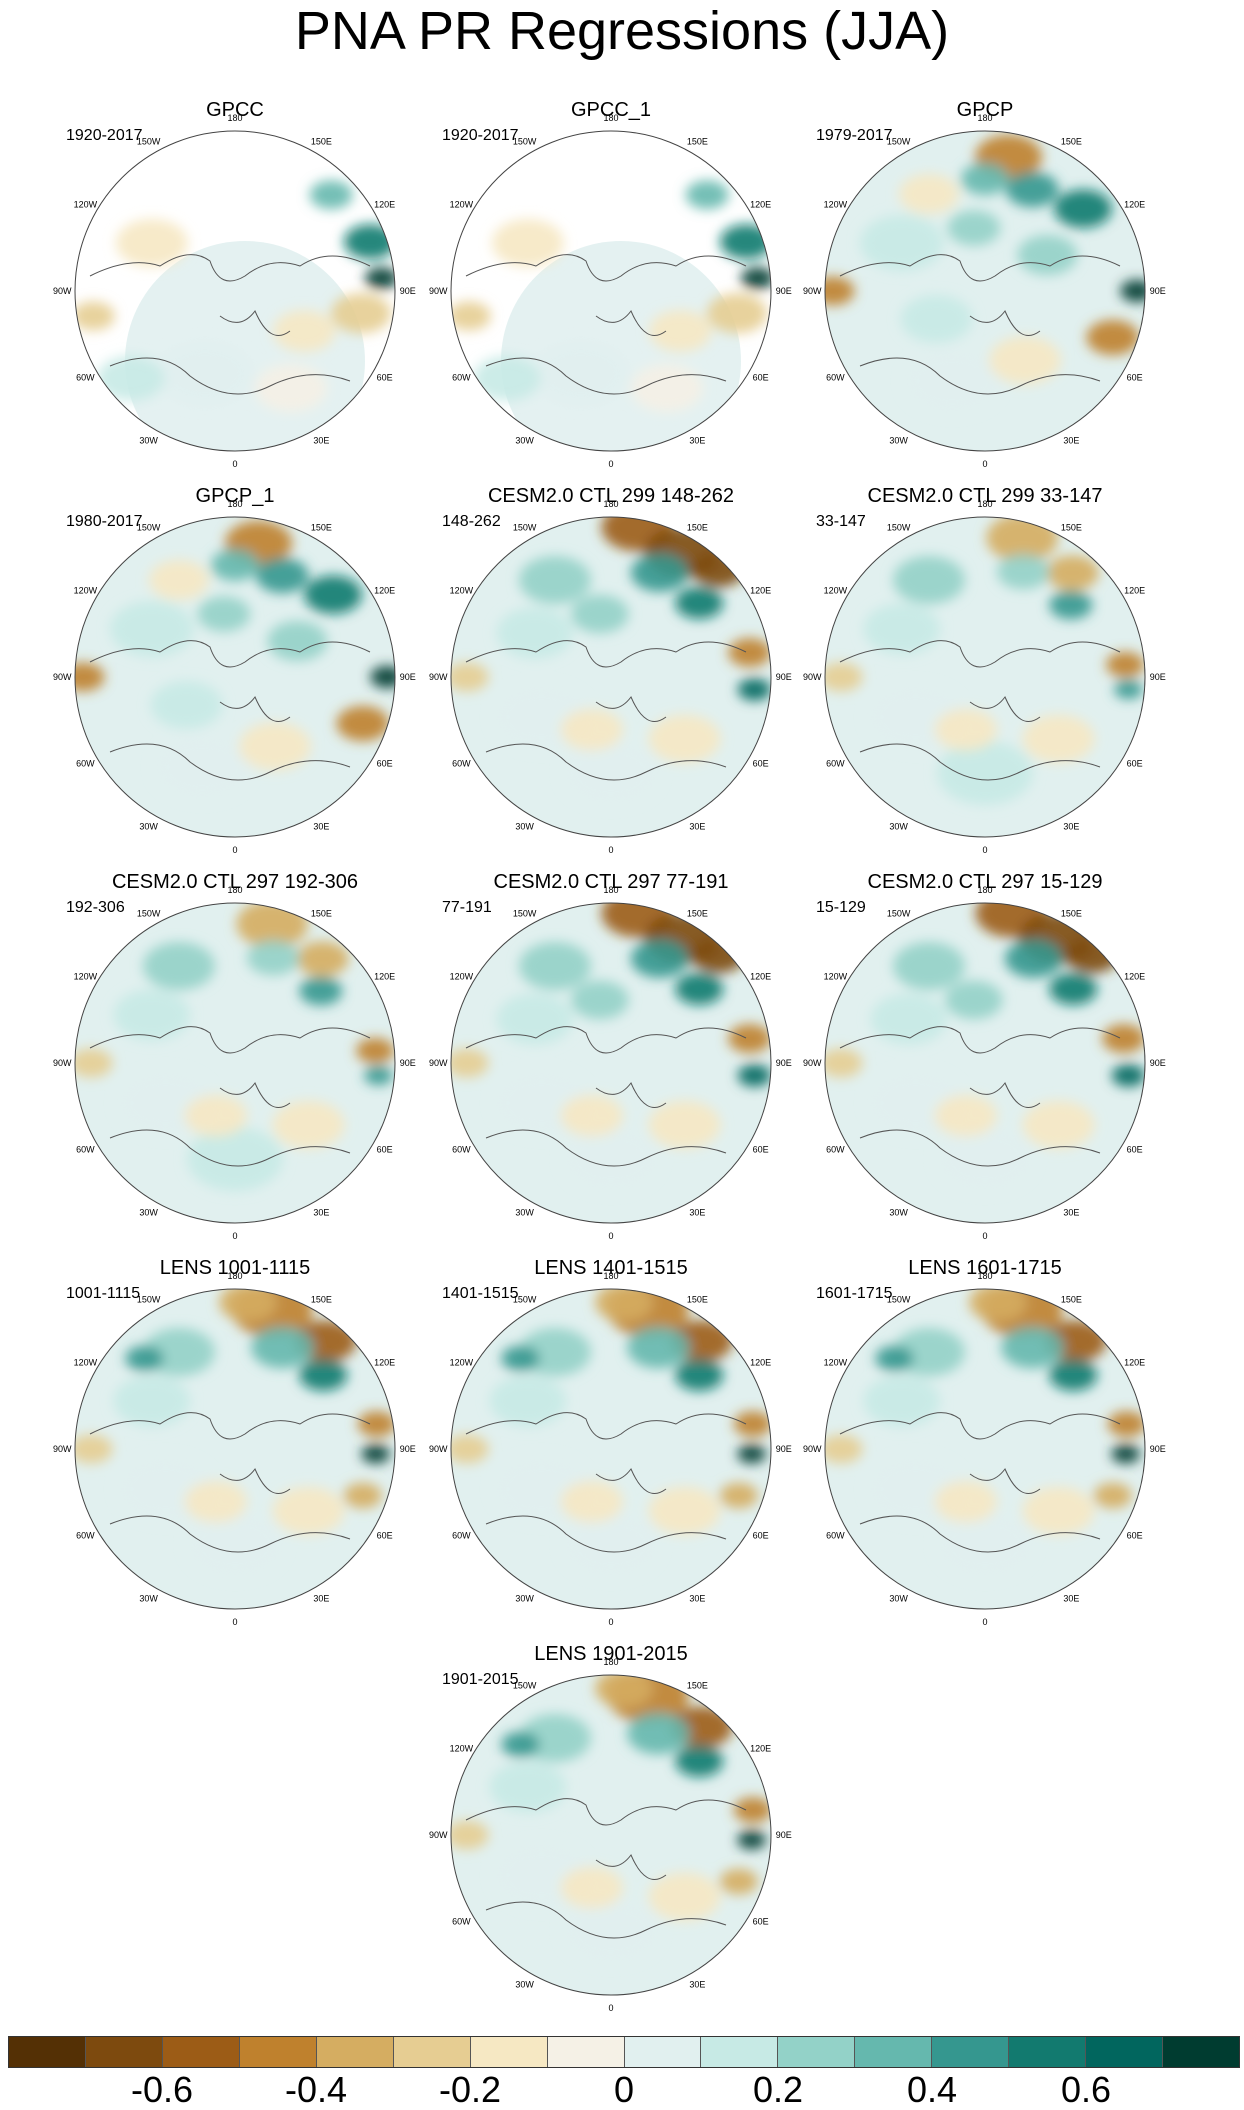  I want to click on panel-period: 1920-2017, so click(480, 135).